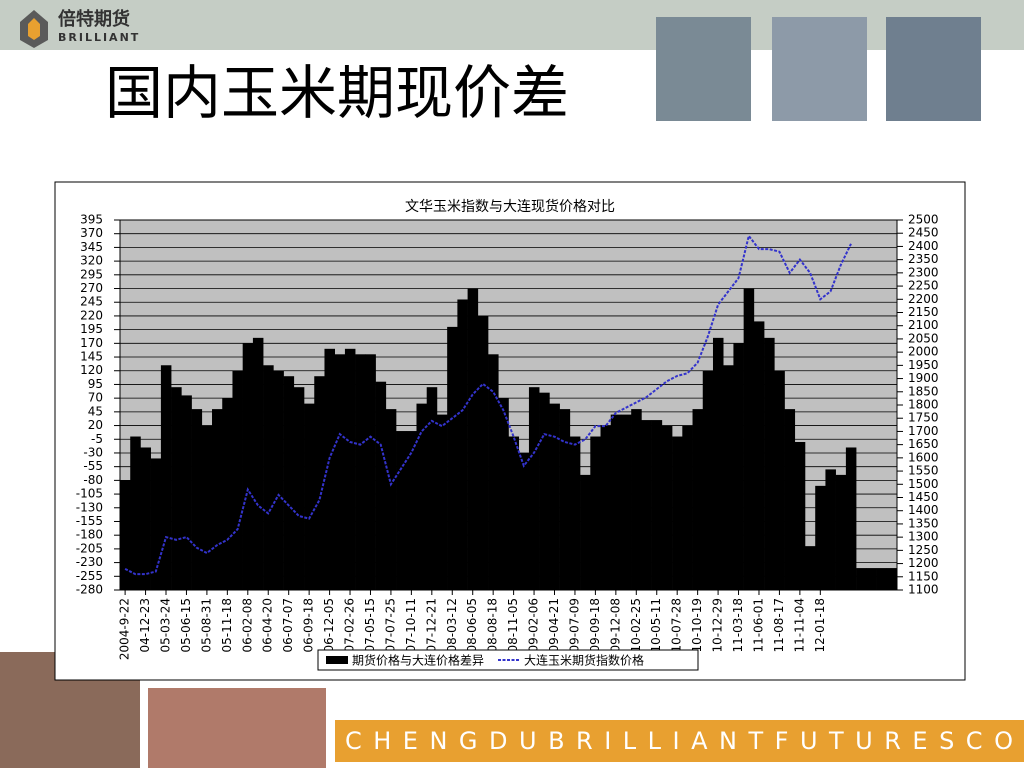 This screenshot has height=772, width=1024. Describe the element at coordinates (95, 384) in the screenshot. I see `y-tick-label: 95` at that location.